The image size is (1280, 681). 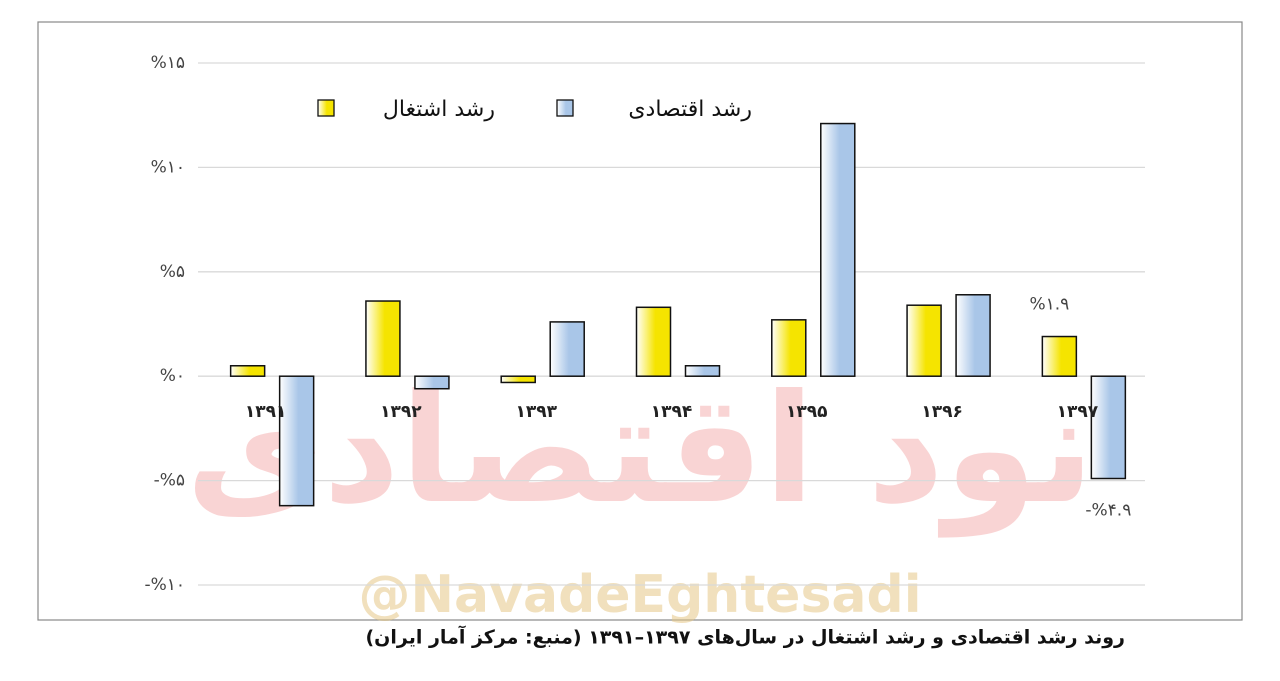 What do you see at coordinates (690, 109) in the screenshot?
I see `legend-label: رشد اقتصادی` at bounding box center [690, 109].